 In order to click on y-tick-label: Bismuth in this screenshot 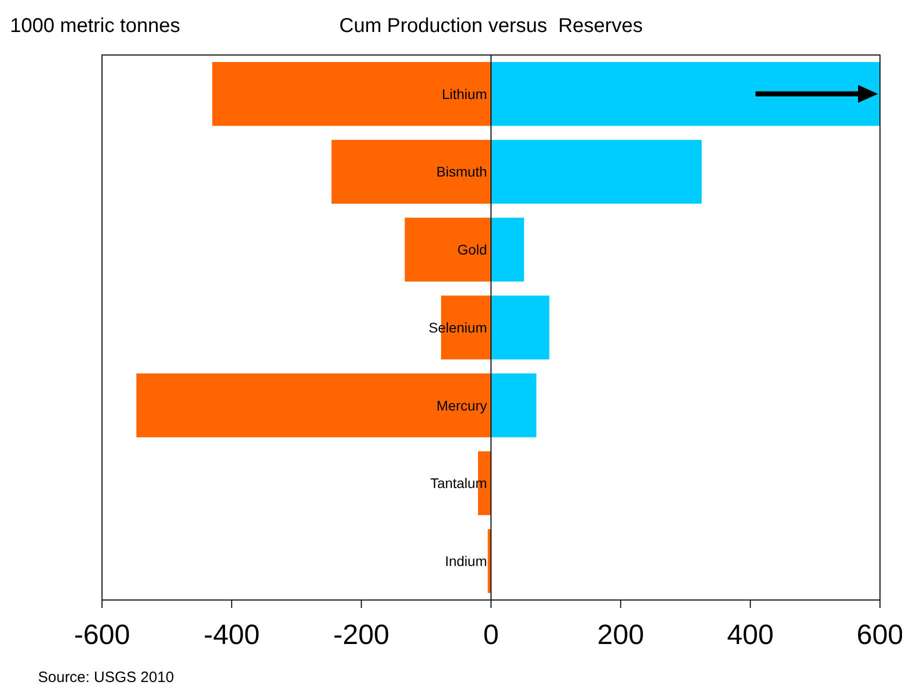, I will do `click(461, 172)`.